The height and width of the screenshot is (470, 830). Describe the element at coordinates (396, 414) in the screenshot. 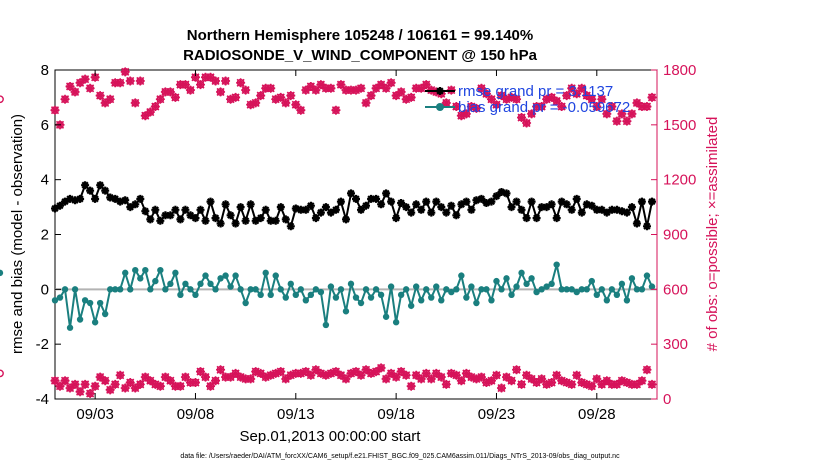

I see `x-tick-label: 09/18` at that location.